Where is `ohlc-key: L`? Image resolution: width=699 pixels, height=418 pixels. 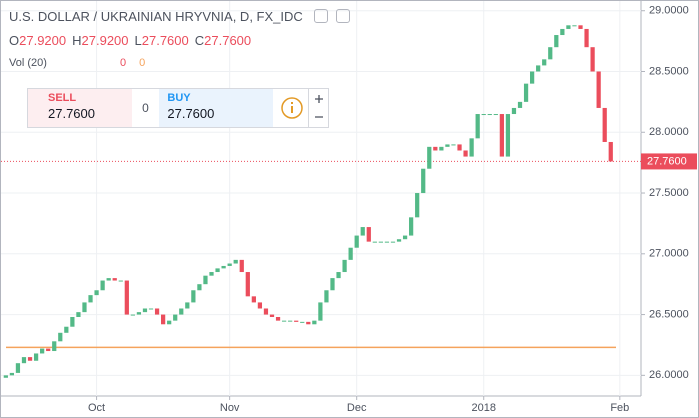 ohlc-key: L is located at coordinates (138, 40).